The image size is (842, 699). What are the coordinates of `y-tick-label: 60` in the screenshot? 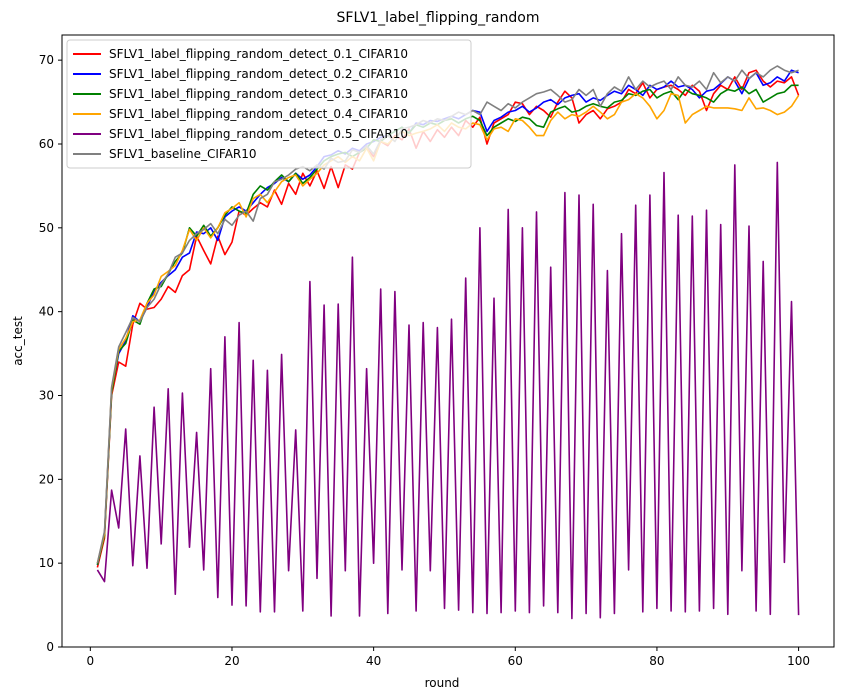 It's located at (46, 144).